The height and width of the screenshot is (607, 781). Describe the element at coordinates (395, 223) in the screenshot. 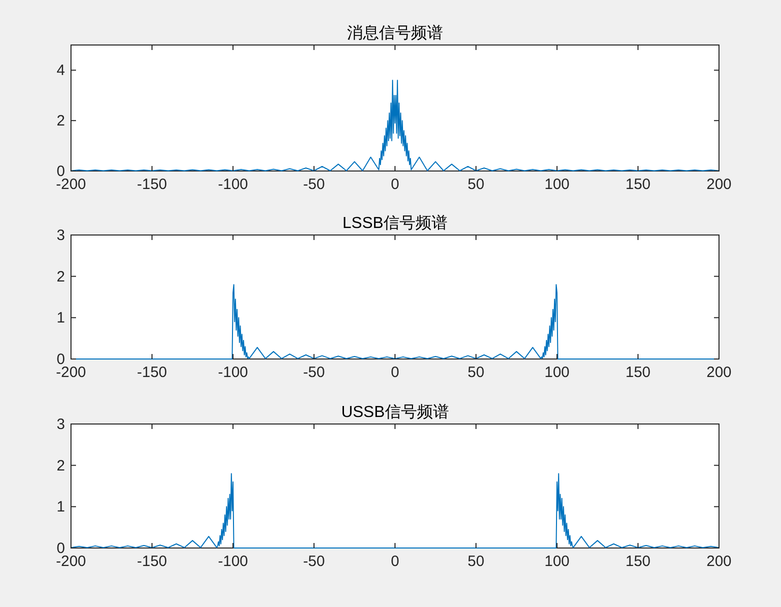

I see `chart-title: LSSB信号频谱` at that location.